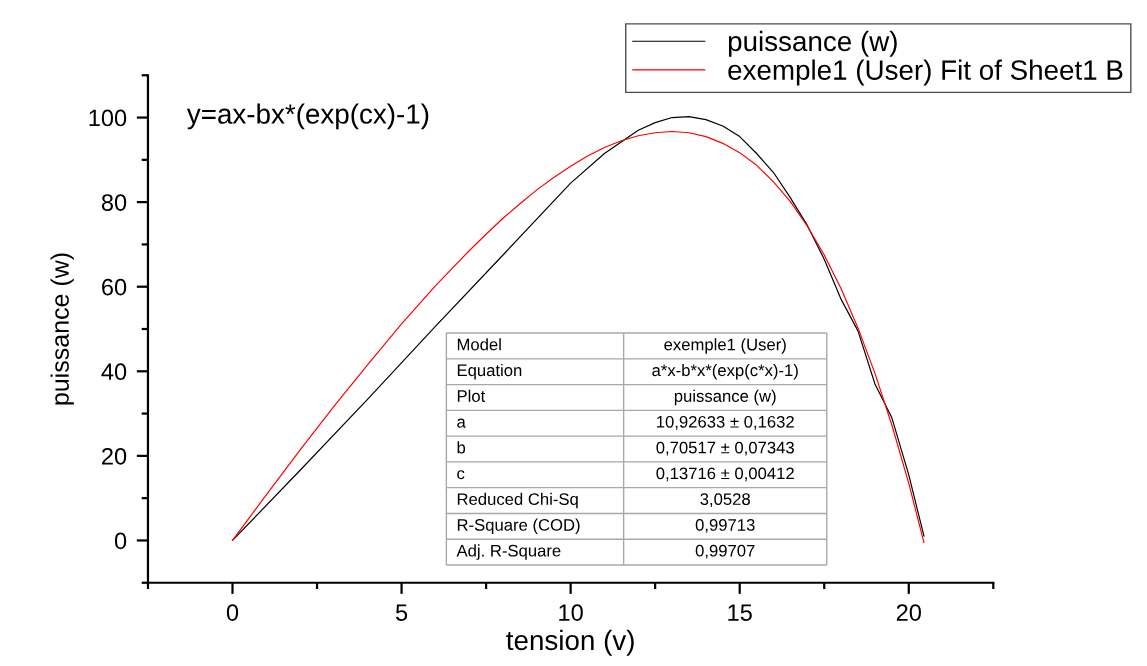 The width and height of the screenshot is (1147, 666). I want to click on annotation: 0,99713, so click(725, 526).